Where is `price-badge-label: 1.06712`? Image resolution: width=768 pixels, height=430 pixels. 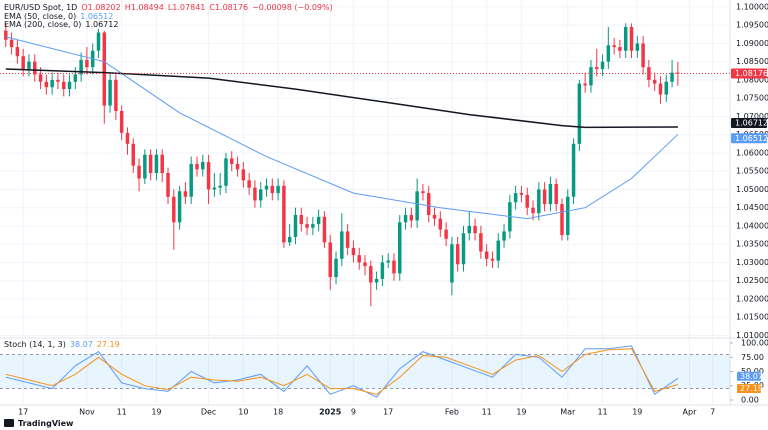 price-badge-label: 1.06712 is located at coordinates (751, 122).